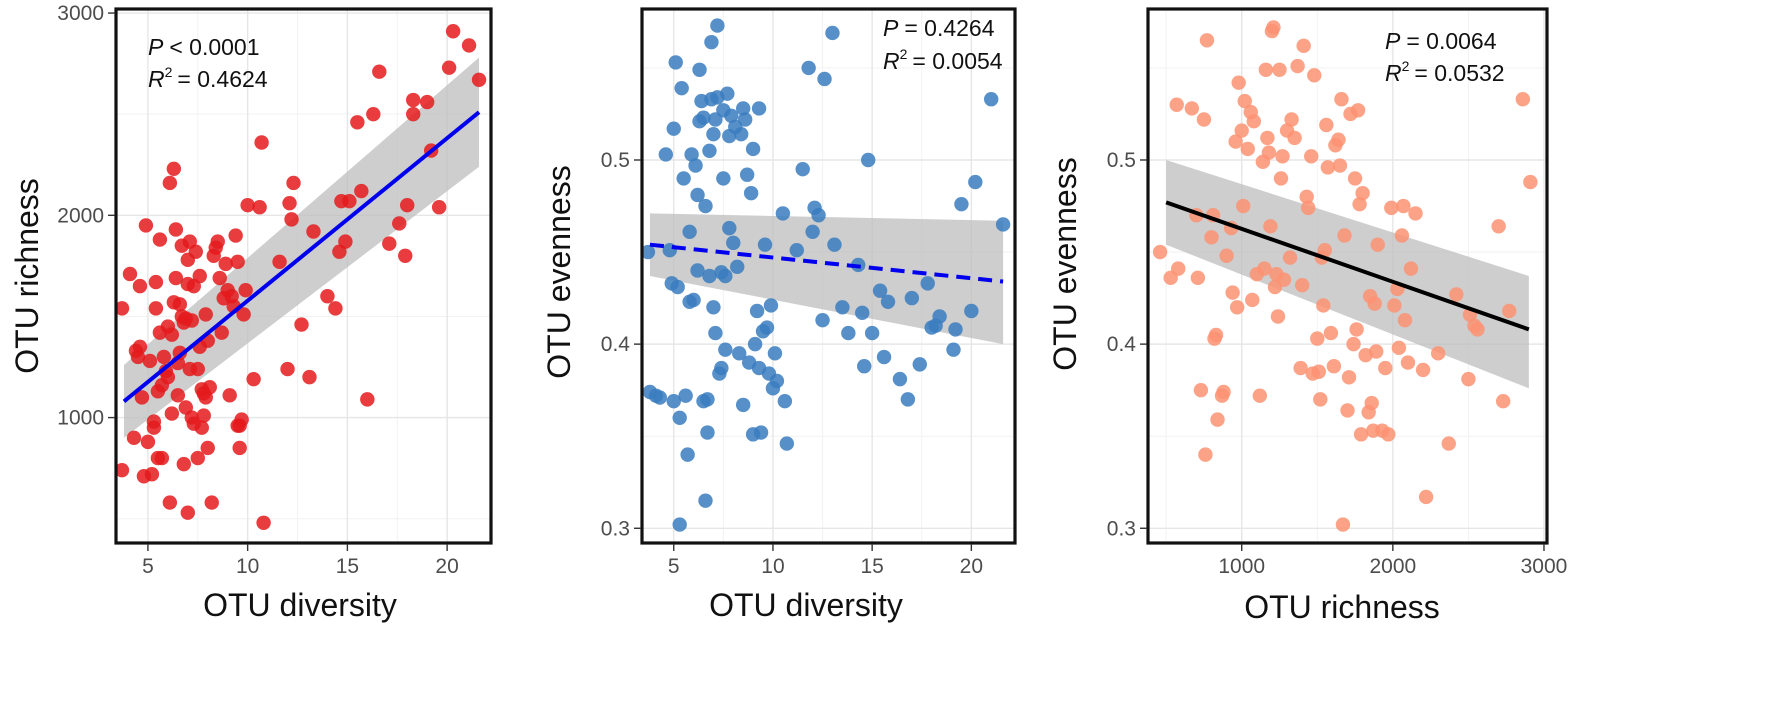 Image resolution: width=1767 pixels, height=701 pixels. Describe the element at coordinates (1459, 73) in the screenshot. I see `r-squared-value: = 0.0532` at that location.